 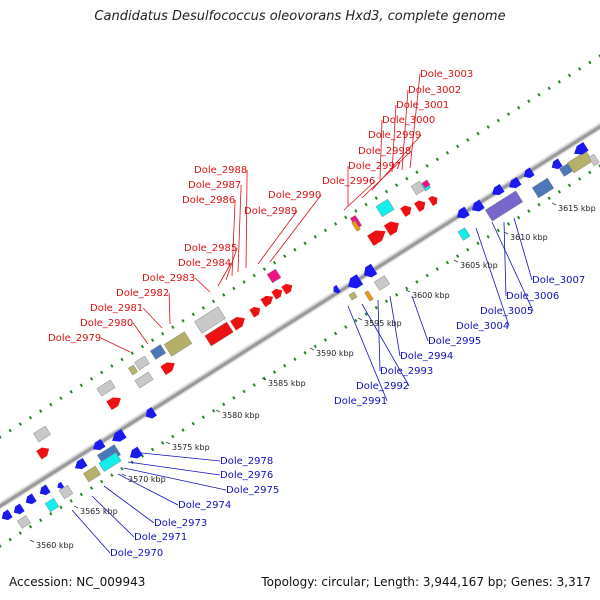 What do you see at coordinates (160, 537) in the screenshot?
I see `reverse-gene-label: Dole_2971` at bounding box center [160, 537].